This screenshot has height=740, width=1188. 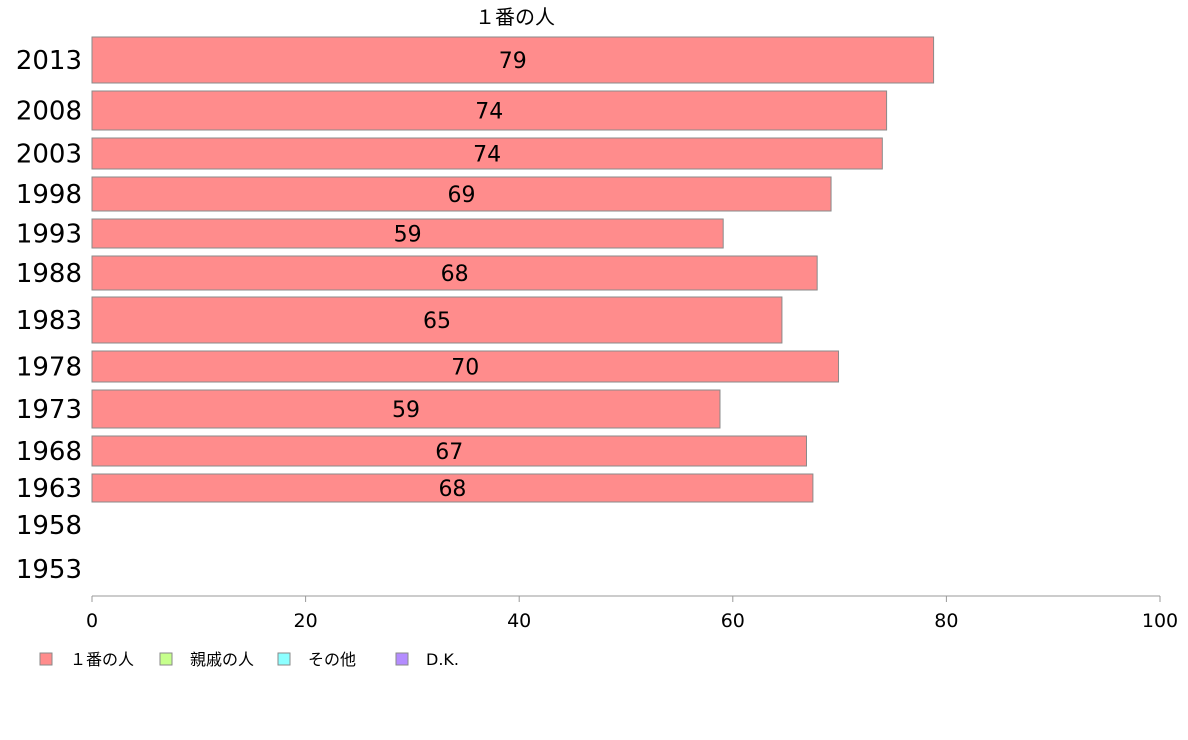 I want to click on x-tick-label: 100, so click(x=1160, y=621).